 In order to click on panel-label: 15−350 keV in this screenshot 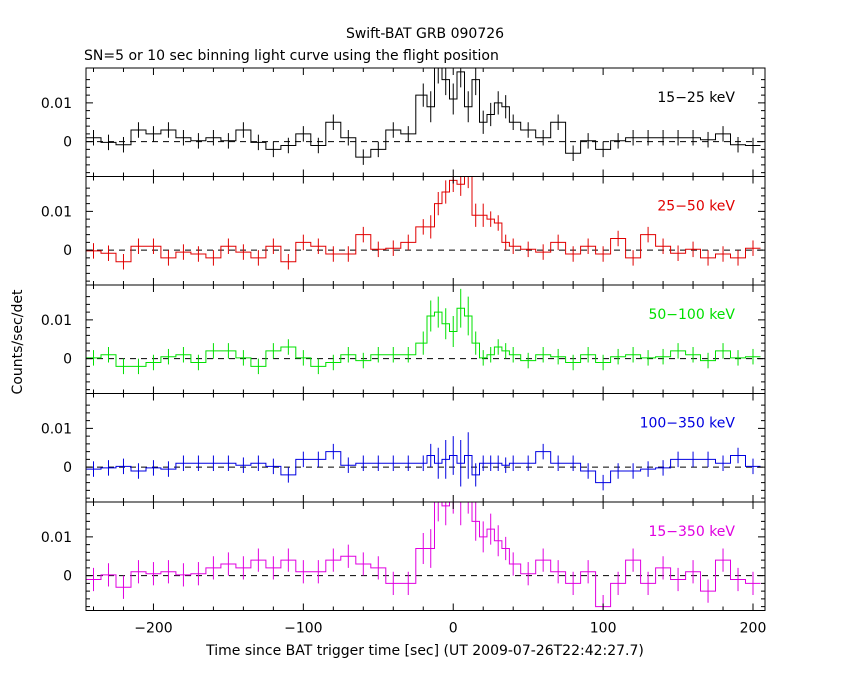, I will do `click(691, 532)`.